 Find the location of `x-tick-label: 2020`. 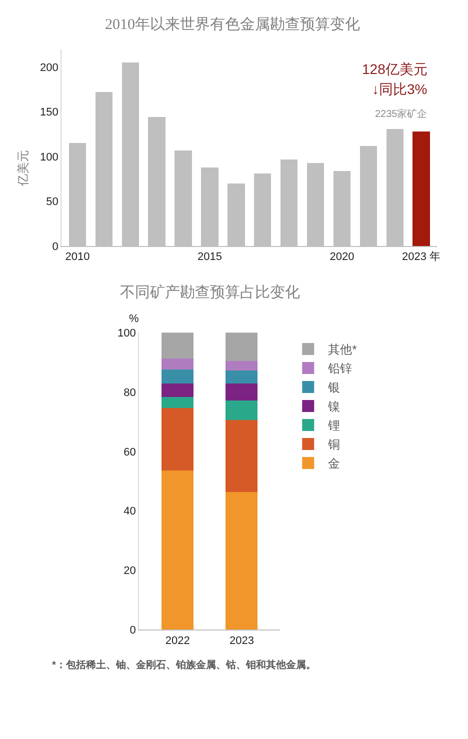

x-tick-label: 2020 is located at coordinates (342, 257).